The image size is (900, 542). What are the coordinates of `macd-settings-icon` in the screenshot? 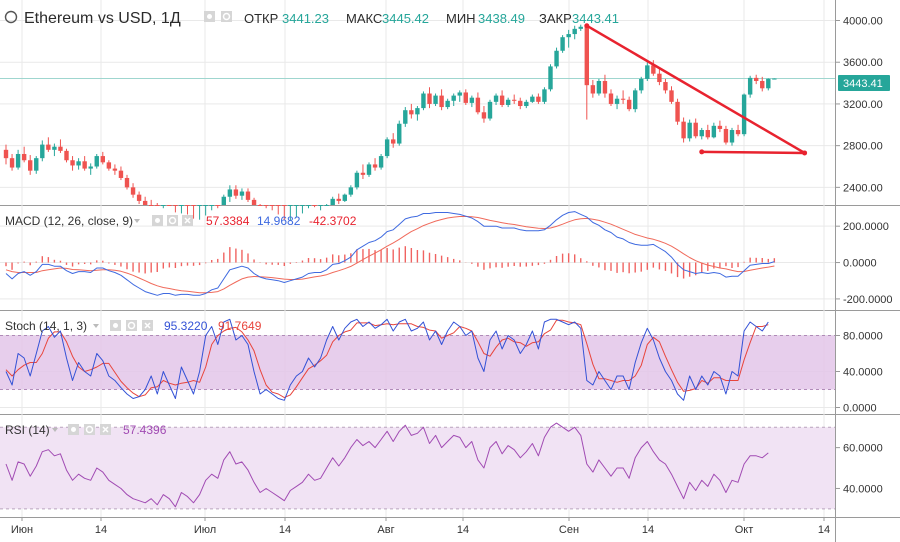 It's located at (172, 220).